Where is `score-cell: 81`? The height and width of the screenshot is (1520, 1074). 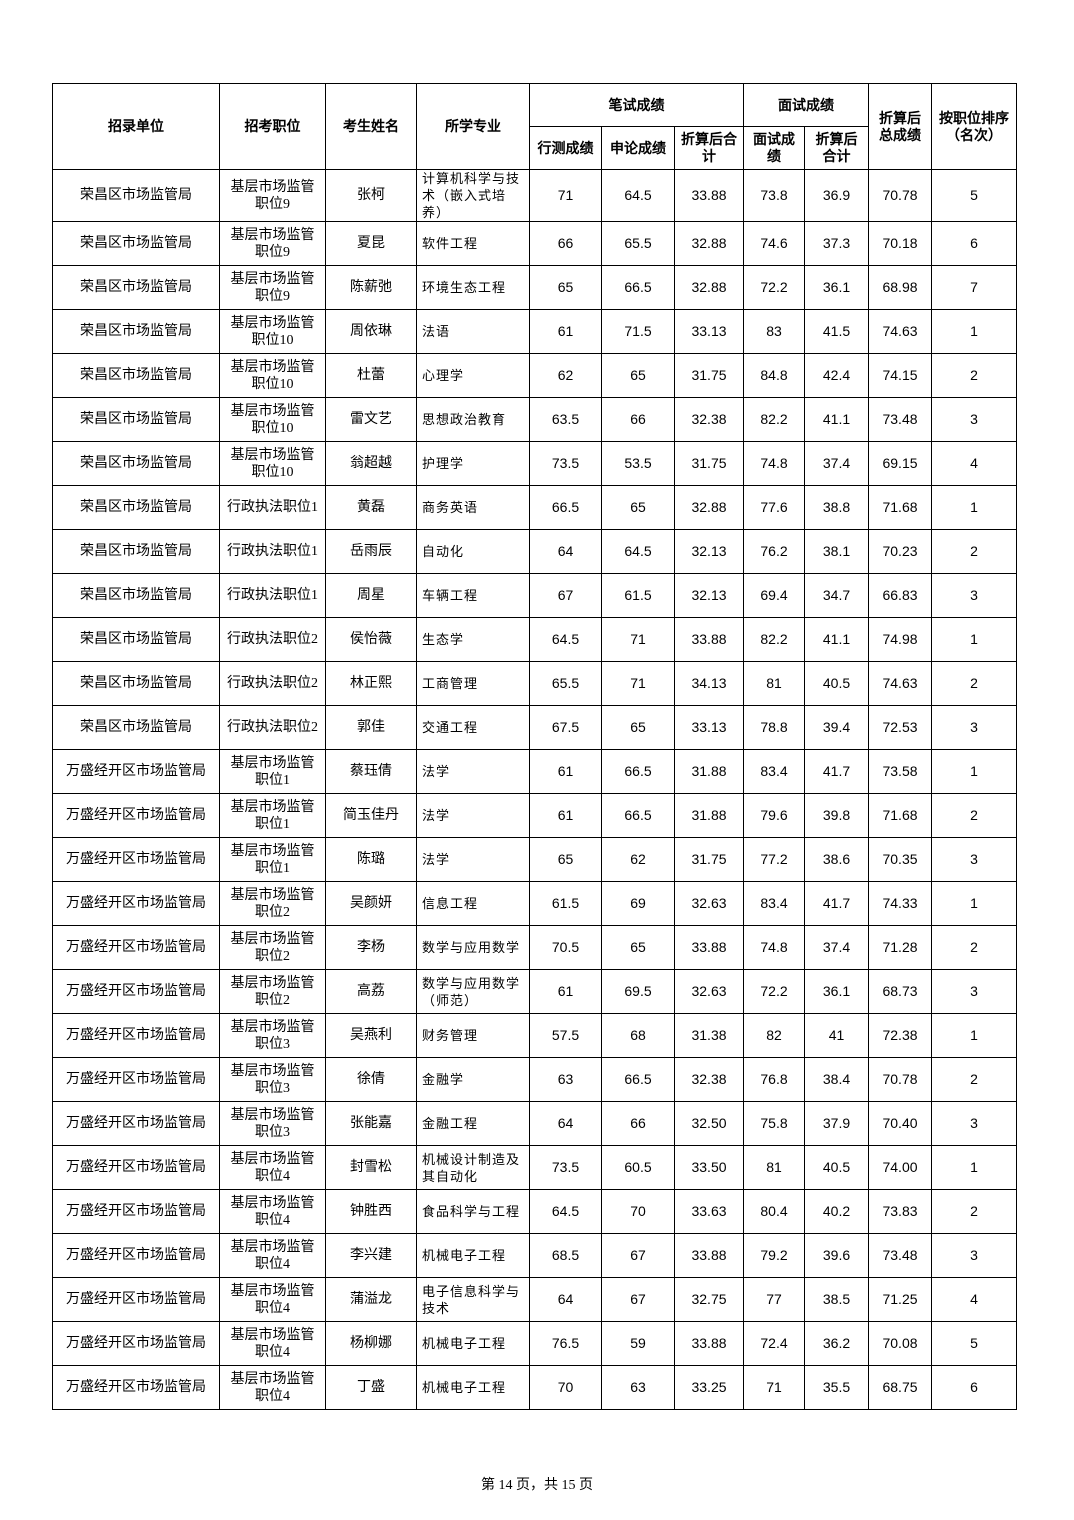 score-cell: 81 is located at coordinates (774, 1167).